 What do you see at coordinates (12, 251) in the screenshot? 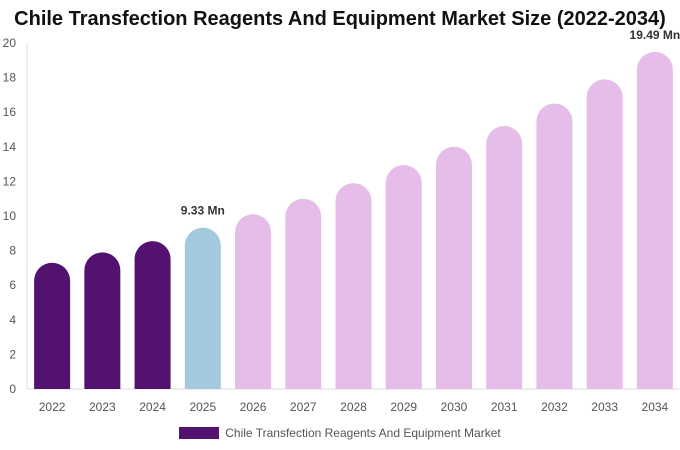
I see `y-tick-label: 8` at bounding box center [12, 251].